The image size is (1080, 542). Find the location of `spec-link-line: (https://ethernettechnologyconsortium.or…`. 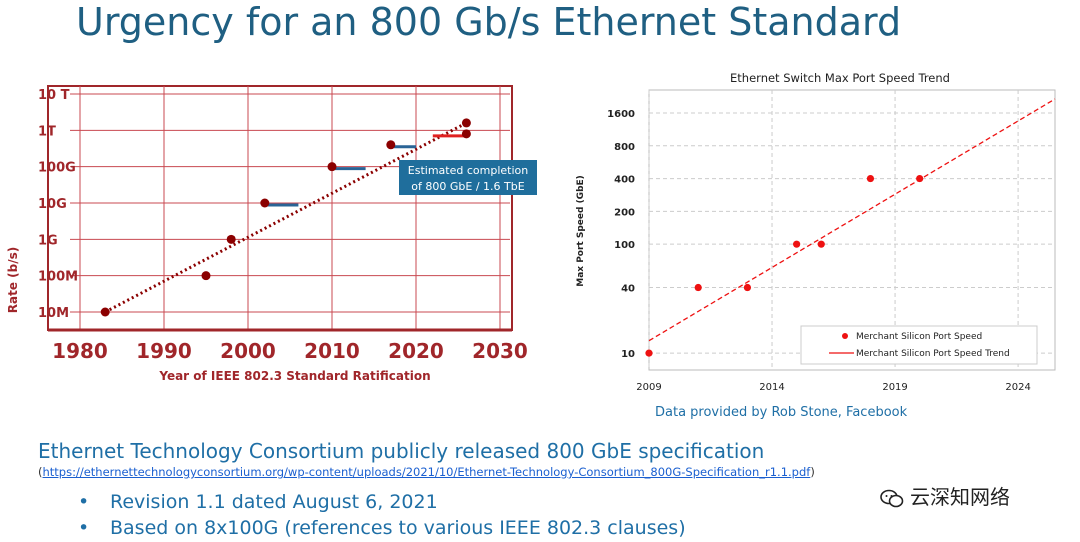

spec-link-line: (https://ethernettechnologyconsortium.or… is located at coordinates (426, 472).